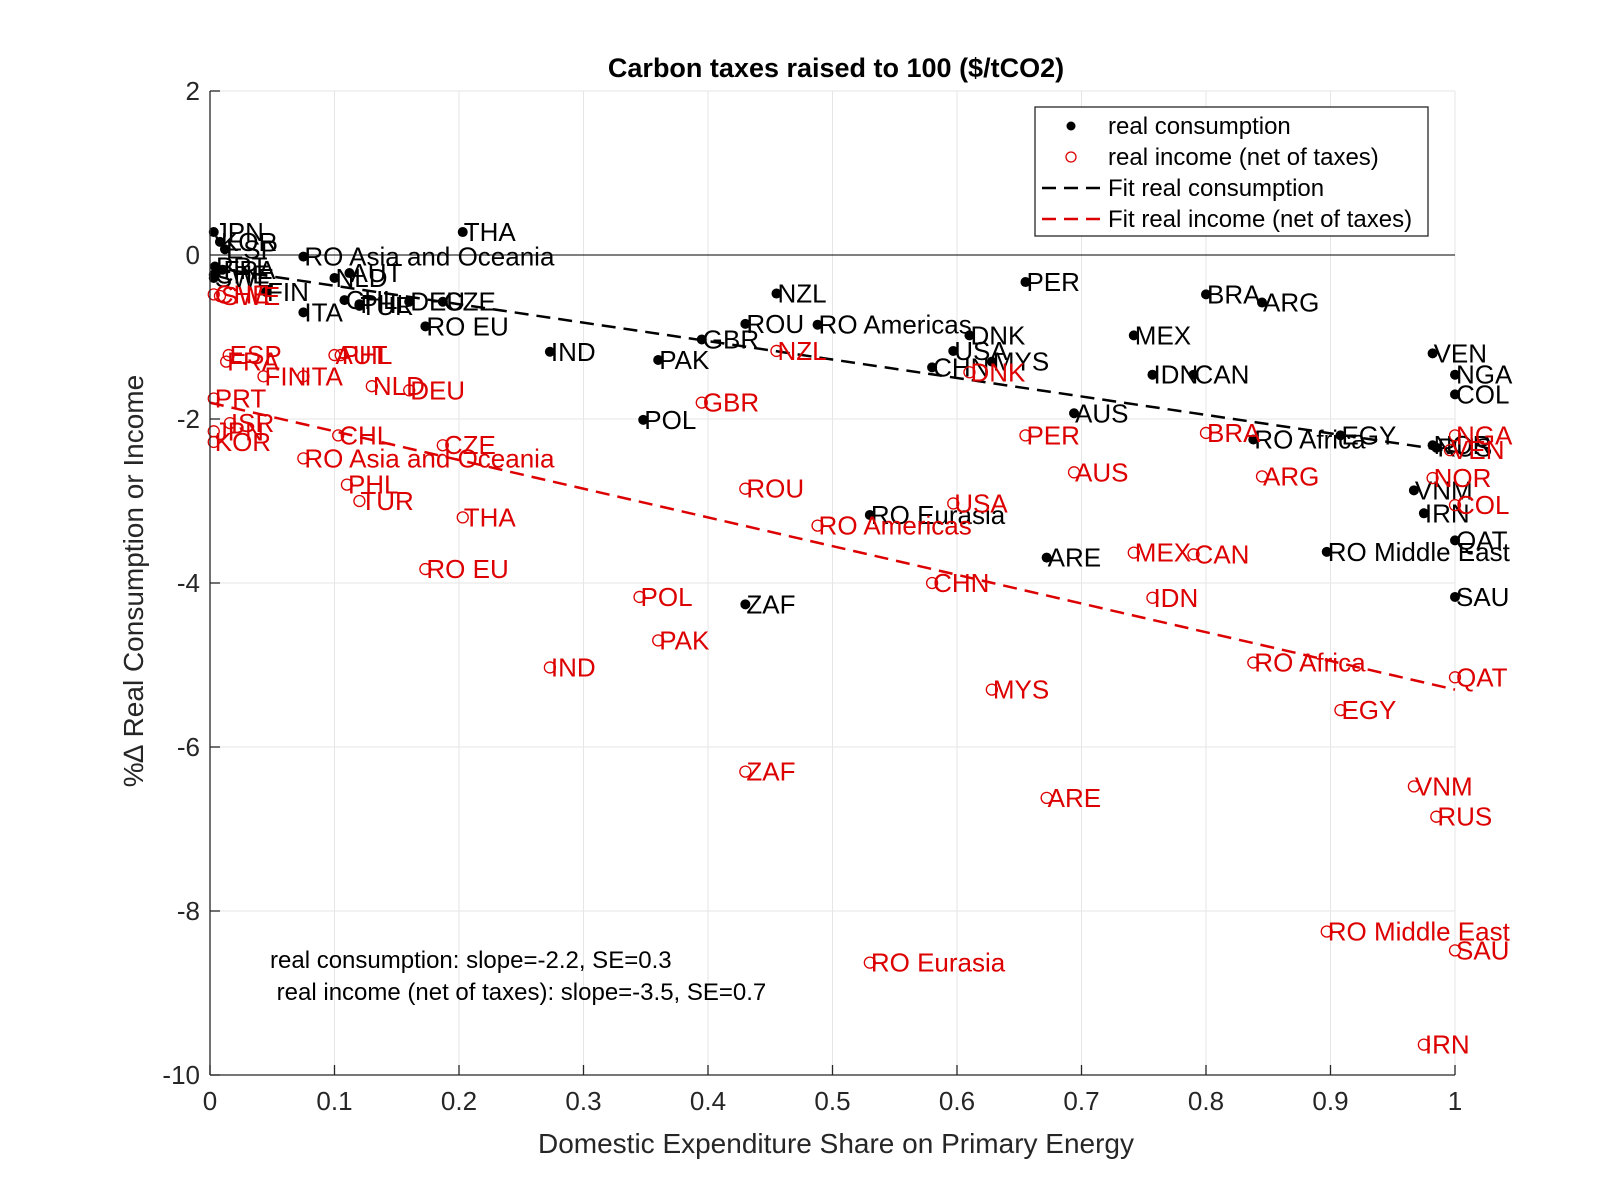  What do you see at coordinates (938, 963) in the screenshot?
I see `data-point-label: RO Eurasia` at bounding box center [938, 963].